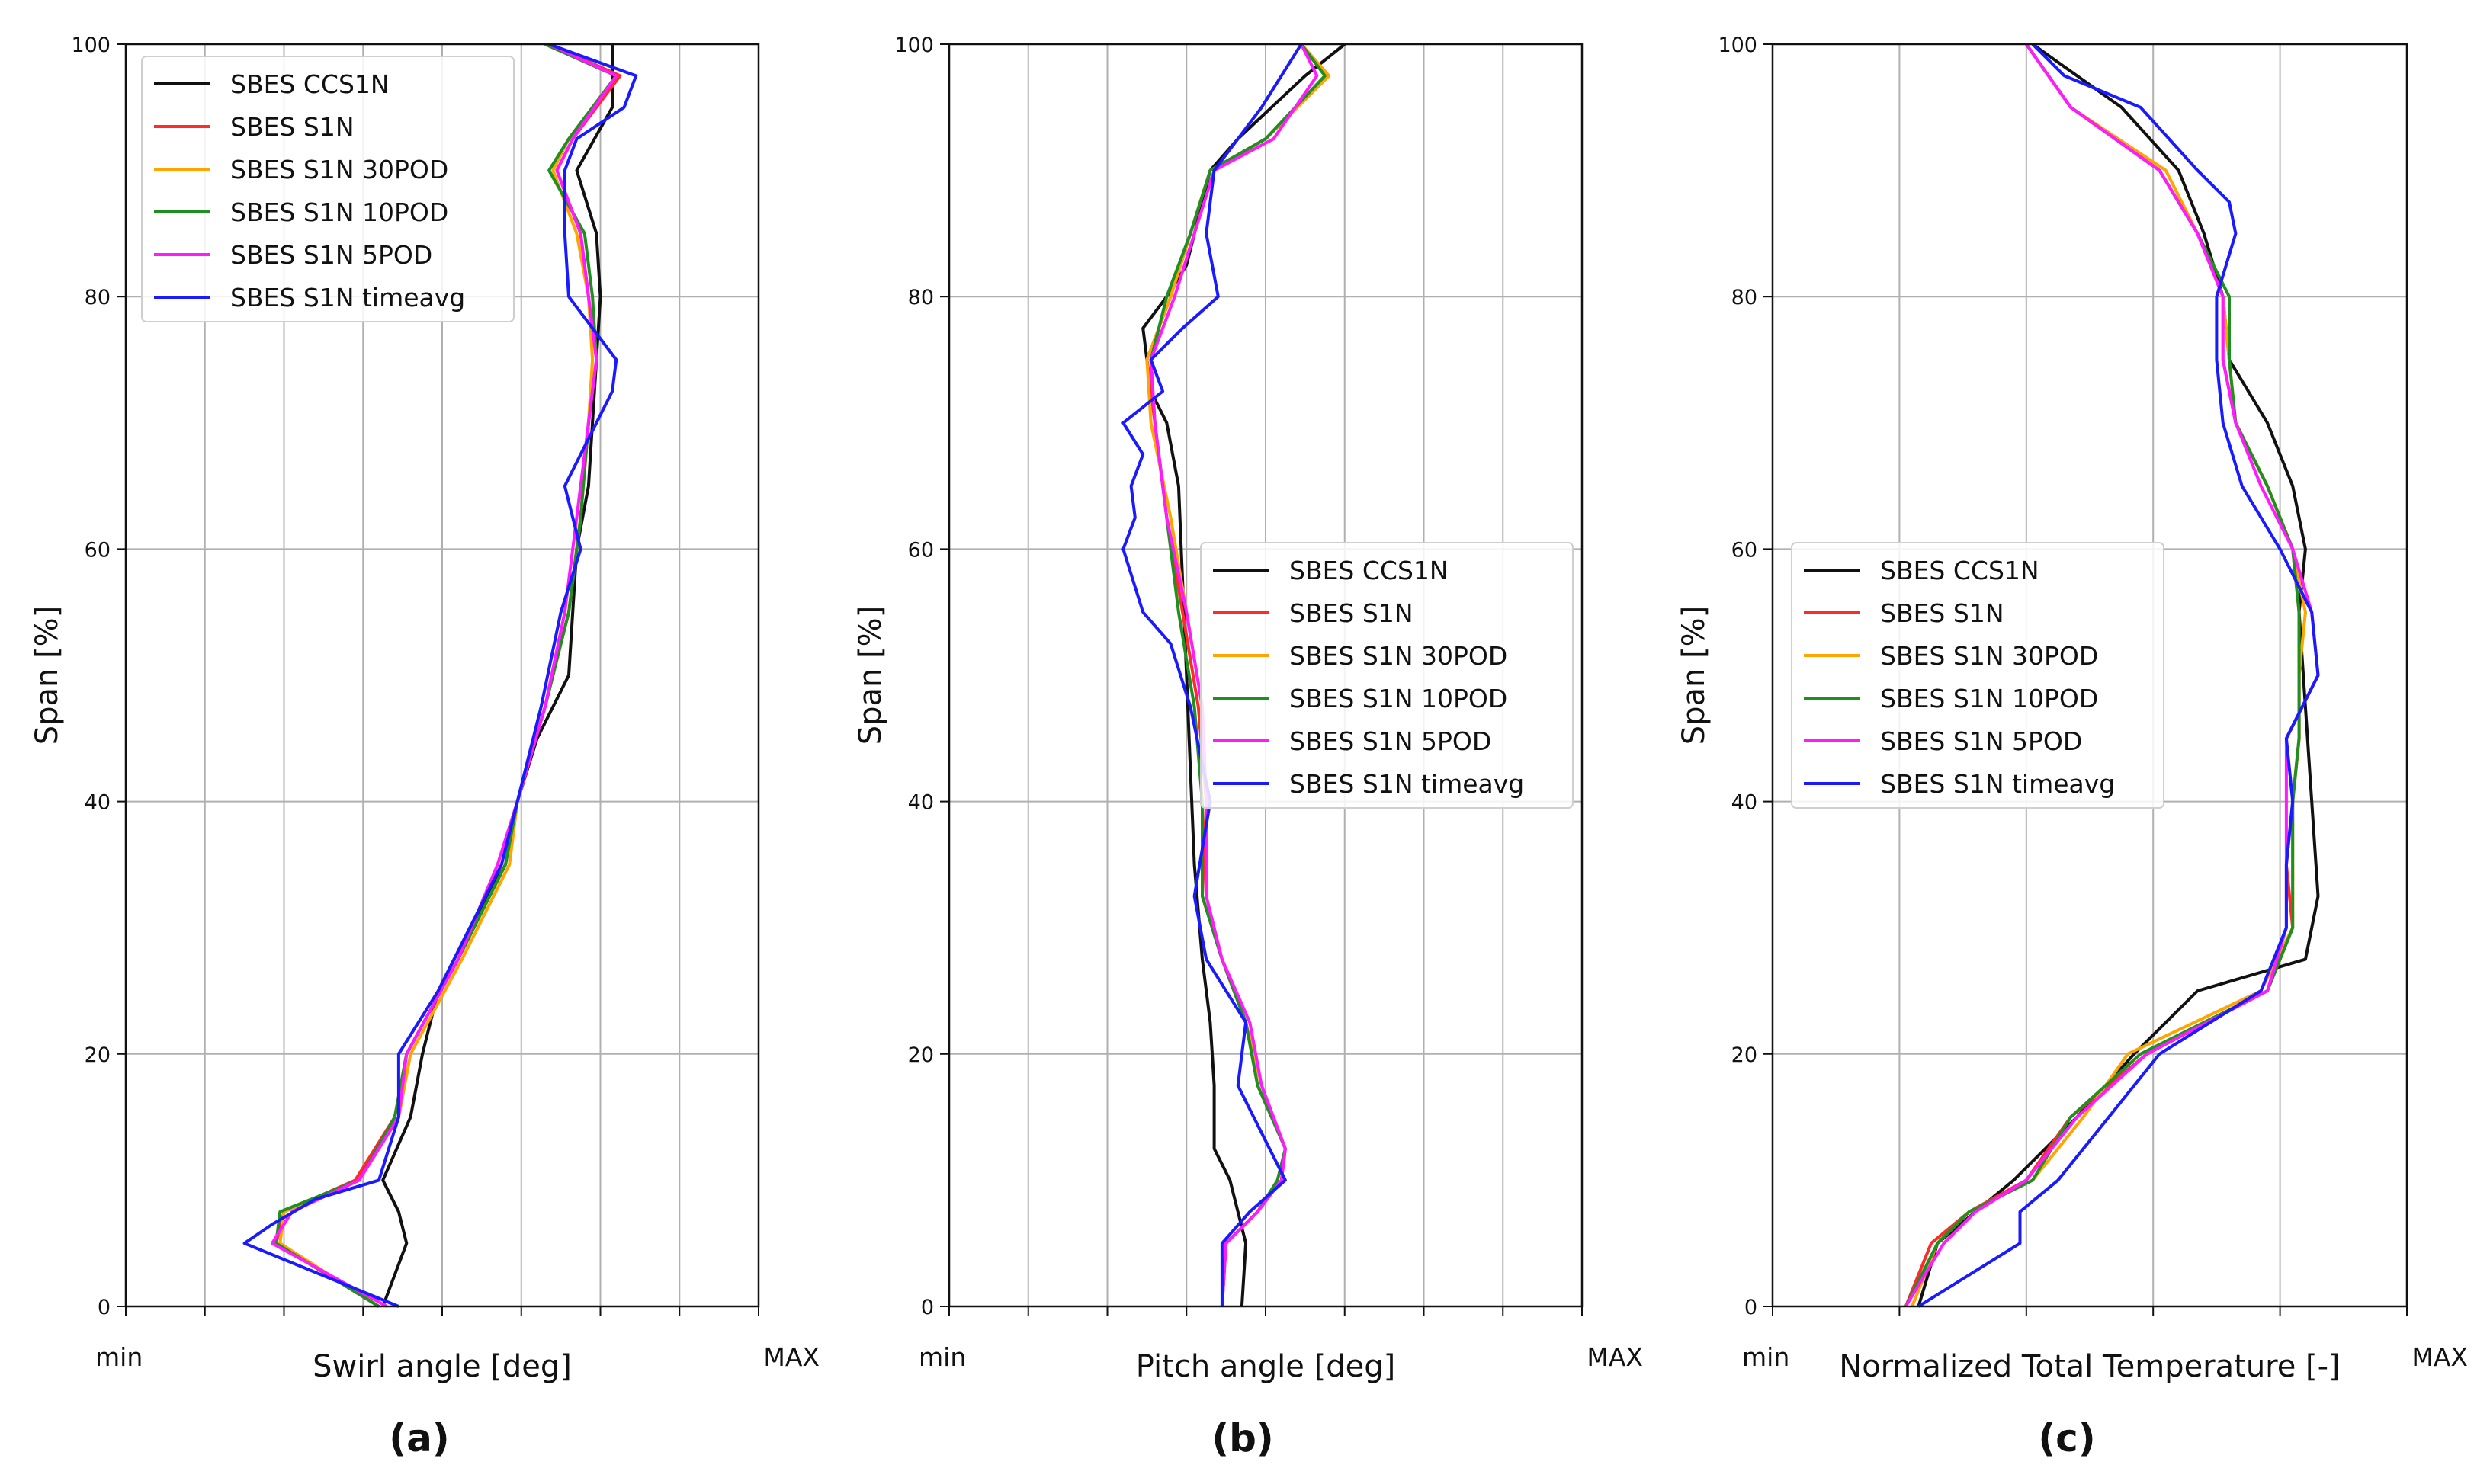  Describe the element at coordinates (2089, 1366) in the screenshot. I see `x-axis-label: Normalized Total Temperature [-]` at that location.